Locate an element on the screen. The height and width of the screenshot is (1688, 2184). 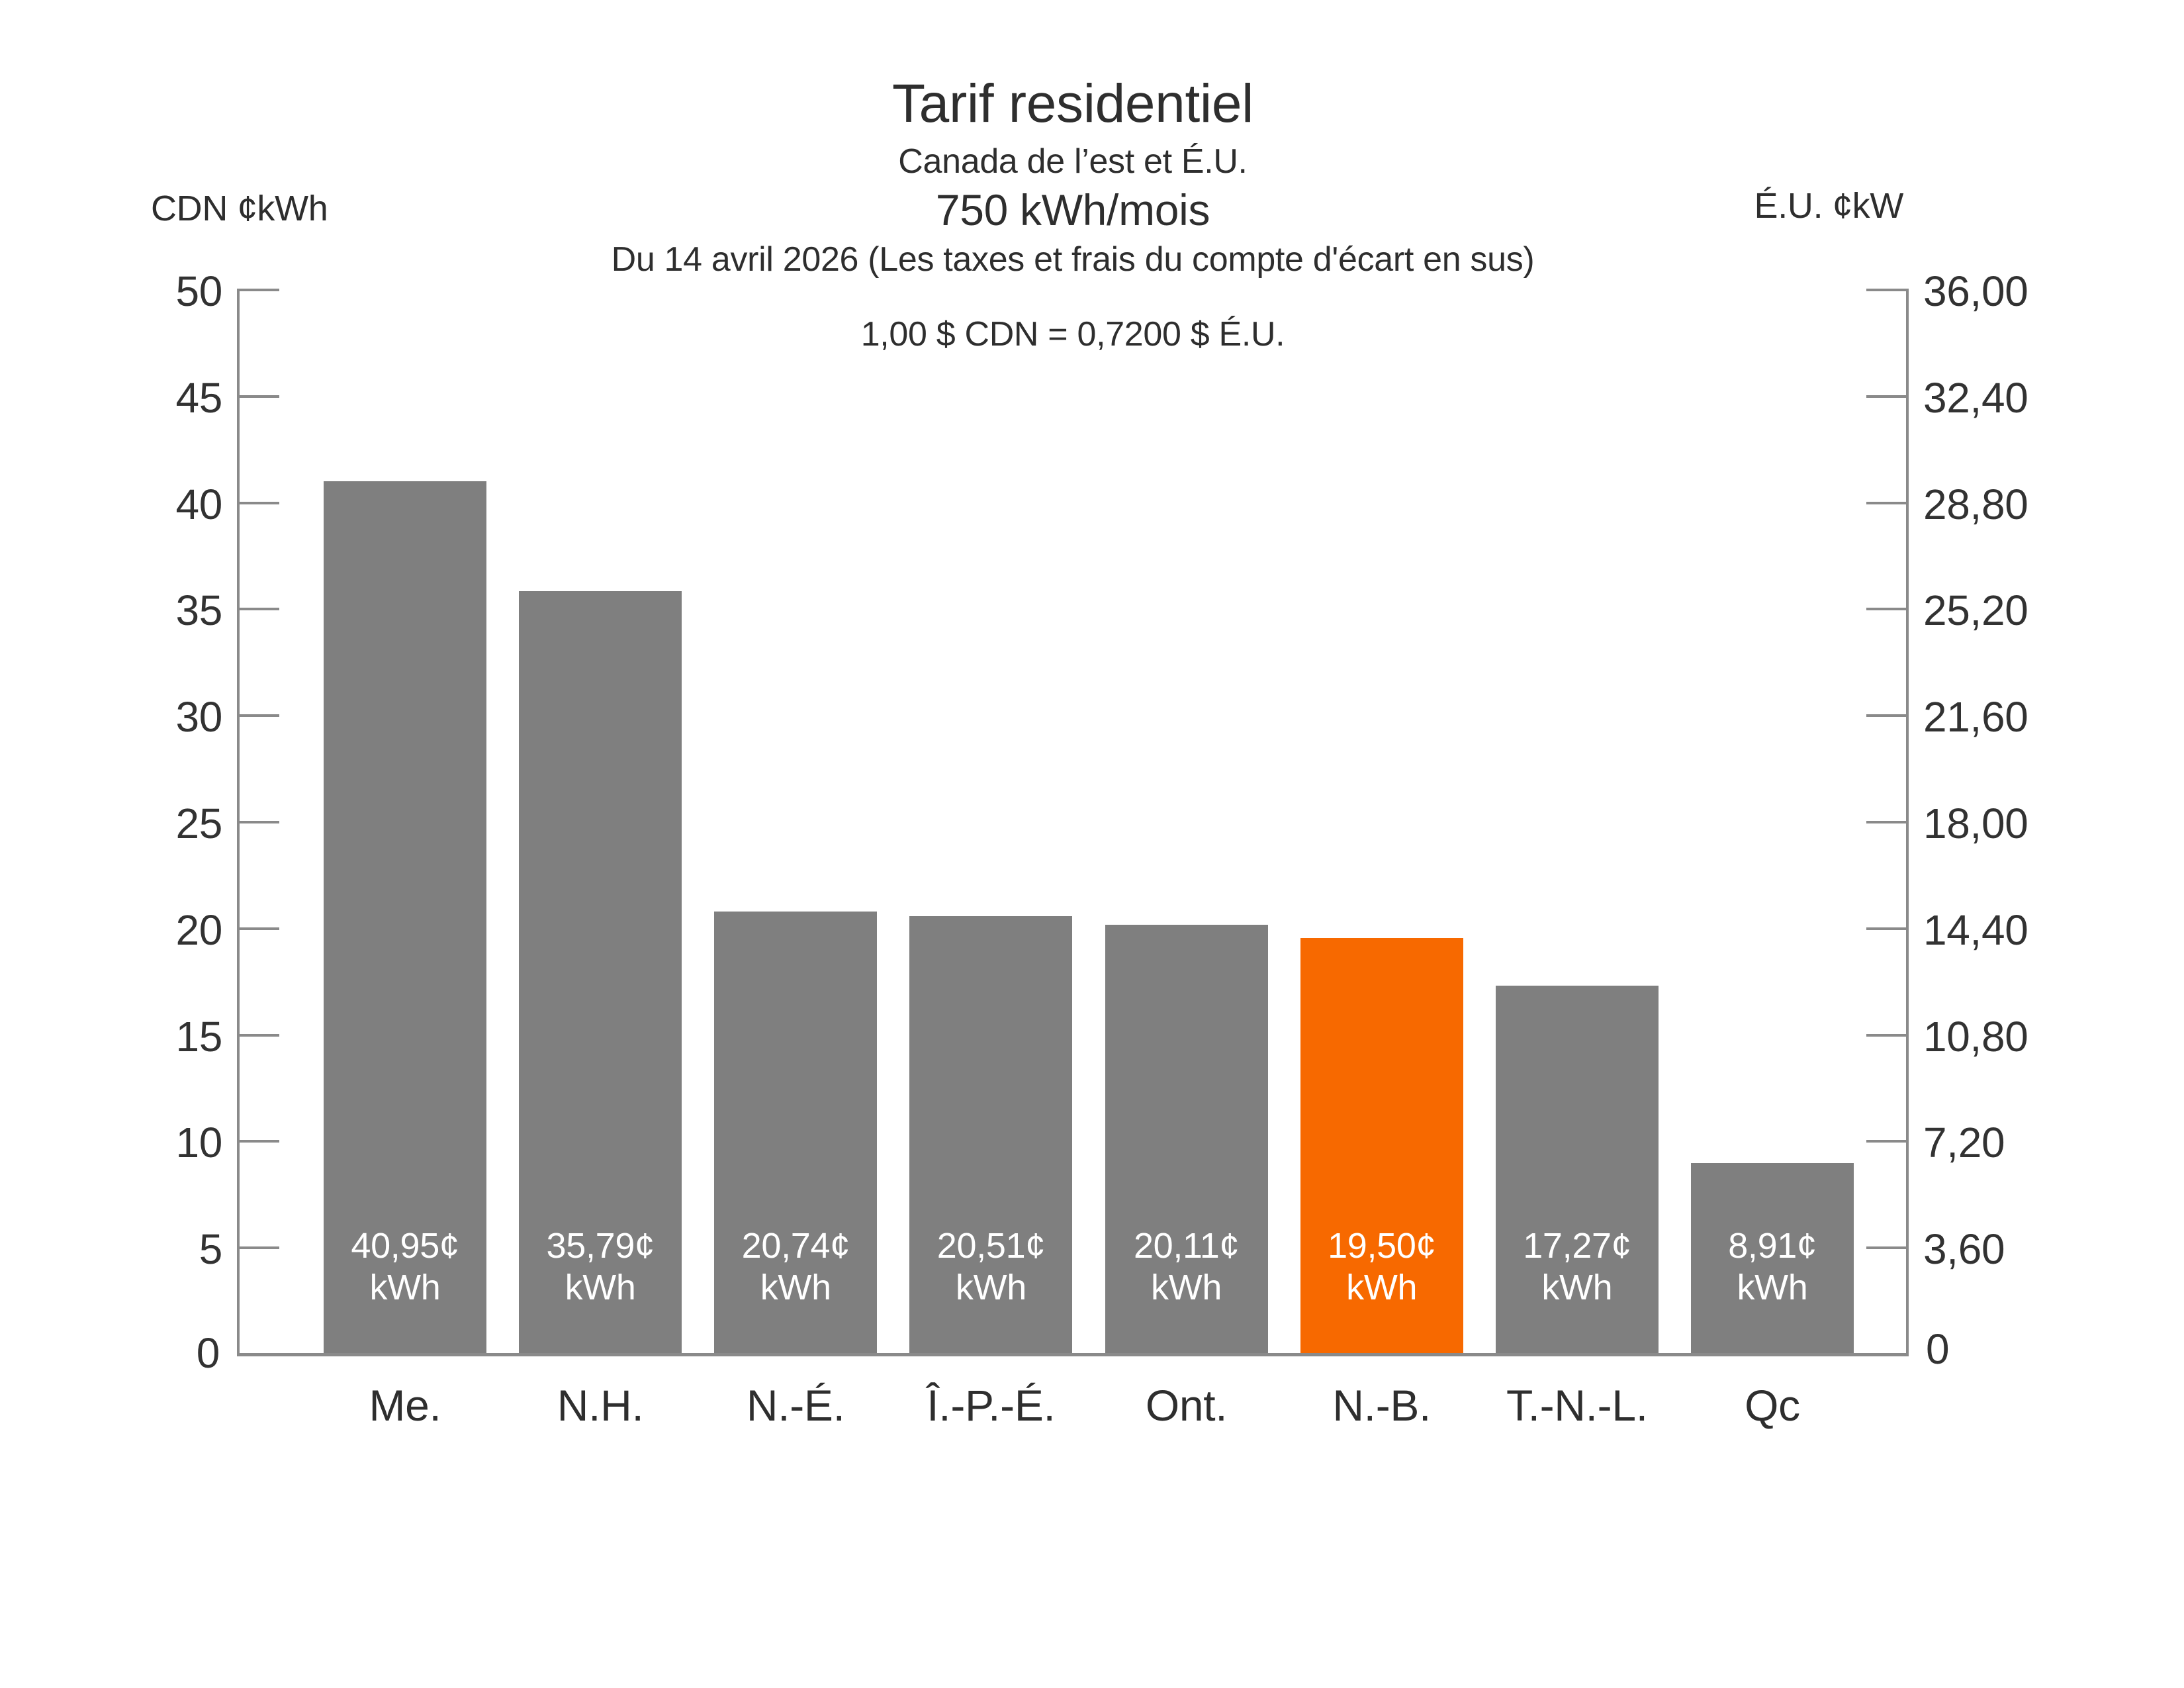
right-axis-tick: 3,60 is located at coordinates (1935, 1249).